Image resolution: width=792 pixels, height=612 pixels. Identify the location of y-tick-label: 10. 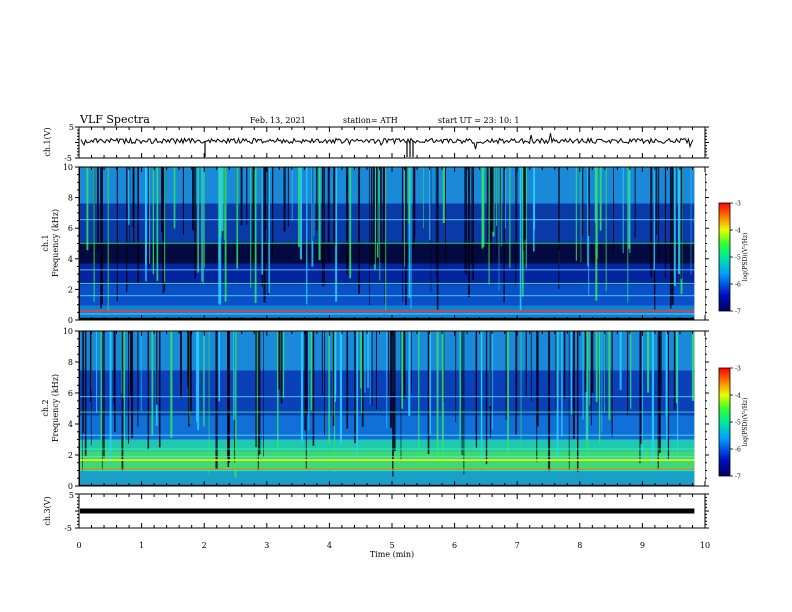
(68, 331).